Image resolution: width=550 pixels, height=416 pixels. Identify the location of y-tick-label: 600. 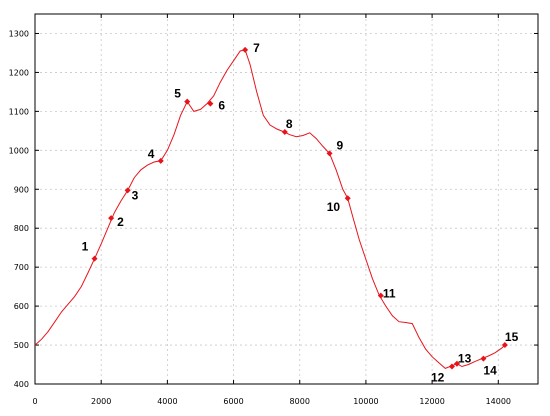
(21, 306).